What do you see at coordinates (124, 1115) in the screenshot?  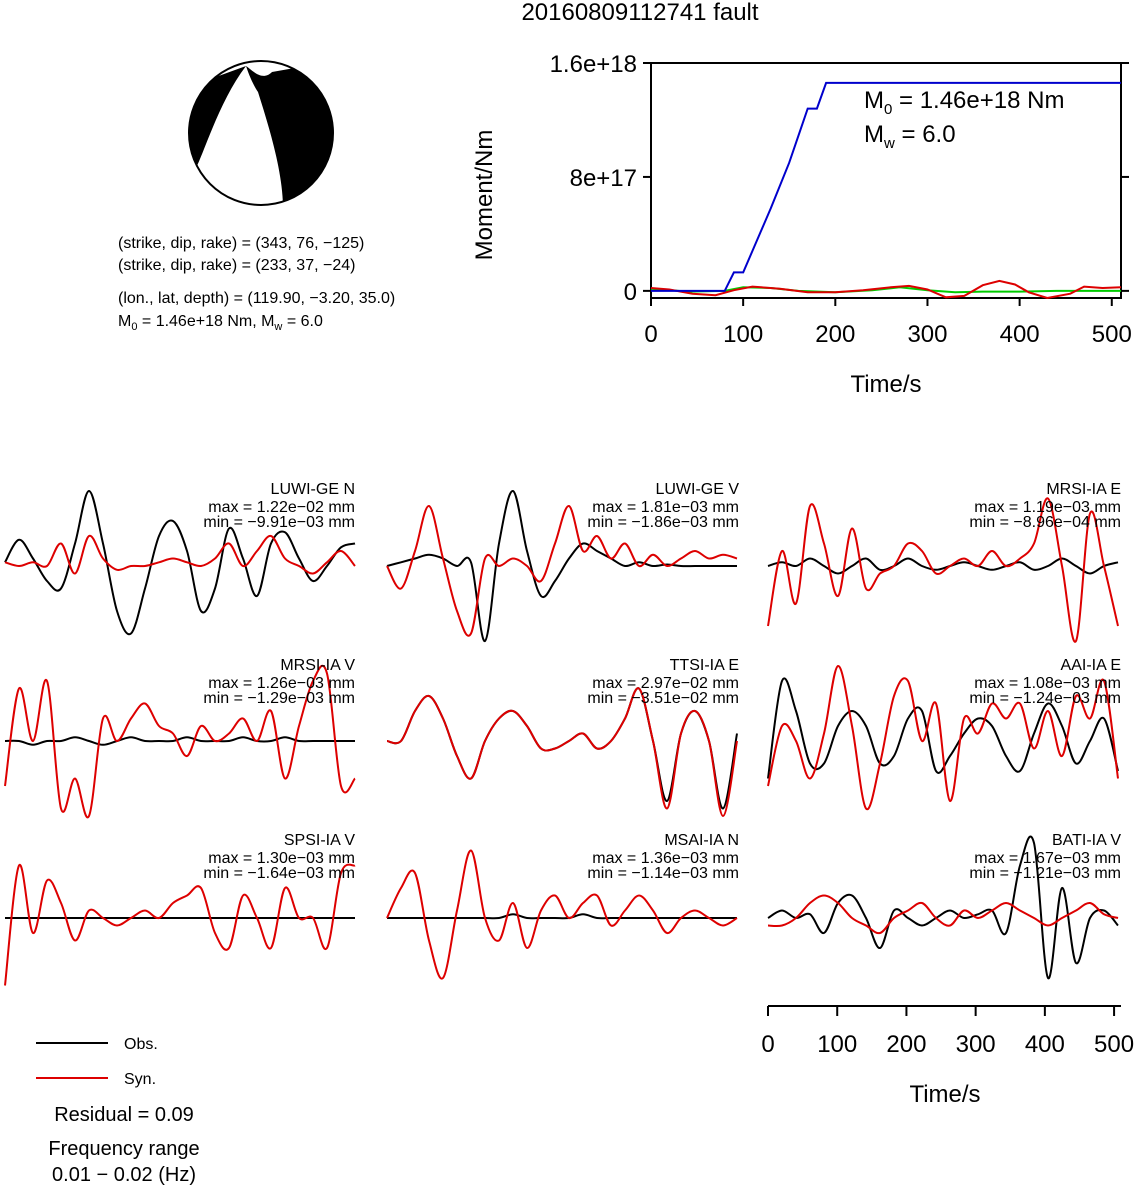 I see `residual-text: Residual = 0.09` at bounding box center [124, 1115].